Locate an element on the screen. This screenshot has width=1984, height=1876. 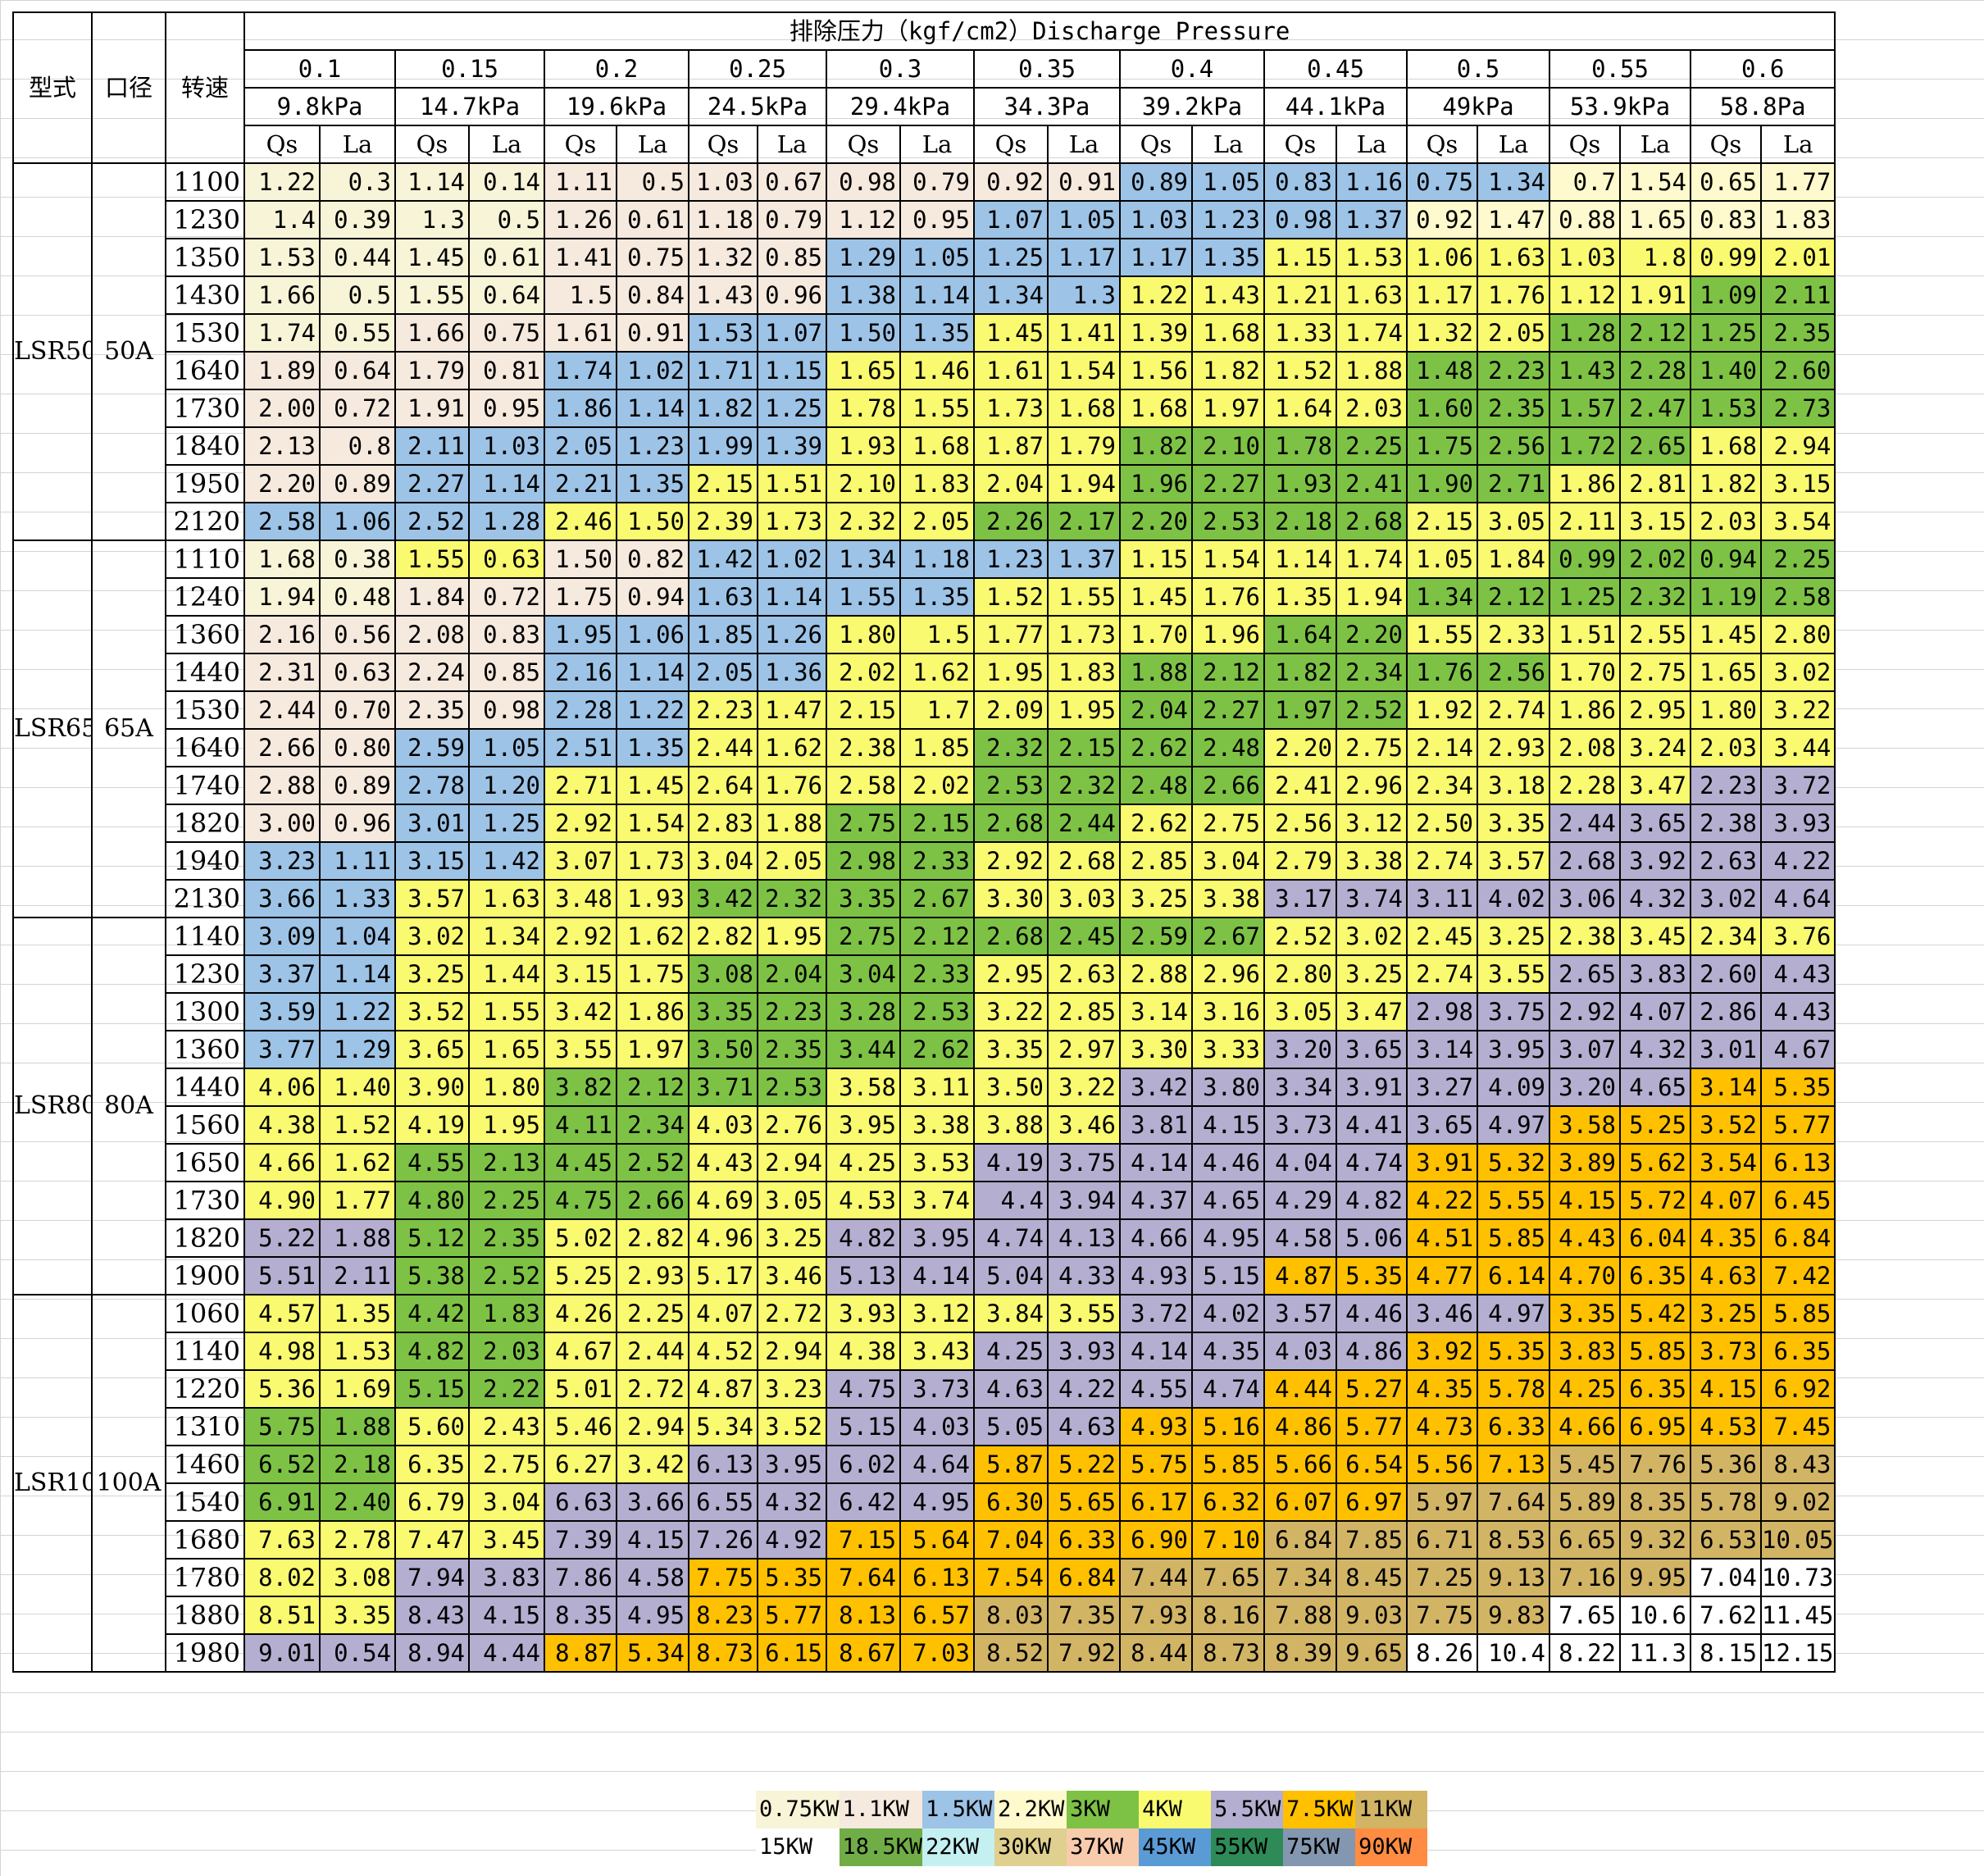
qs-cell: 1.85 is located at coordinates (723, 634).